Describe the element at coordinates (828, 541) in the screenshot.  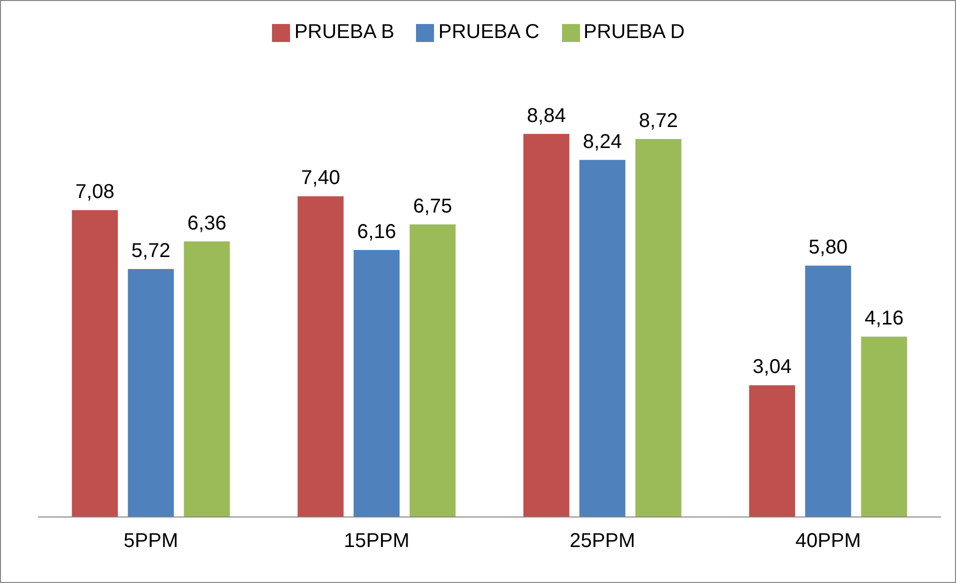
I see `x-tick-label: 40PPM` at that location.